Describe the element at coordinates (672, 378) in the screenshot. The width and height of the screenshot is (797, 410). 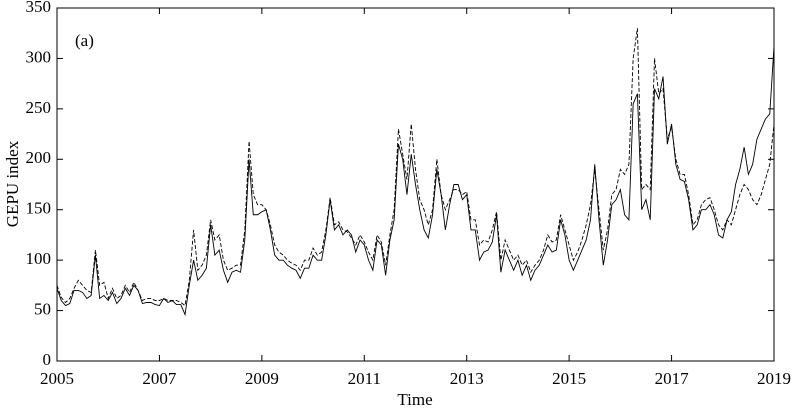
I see `x-tick-label: 2017` at that location.